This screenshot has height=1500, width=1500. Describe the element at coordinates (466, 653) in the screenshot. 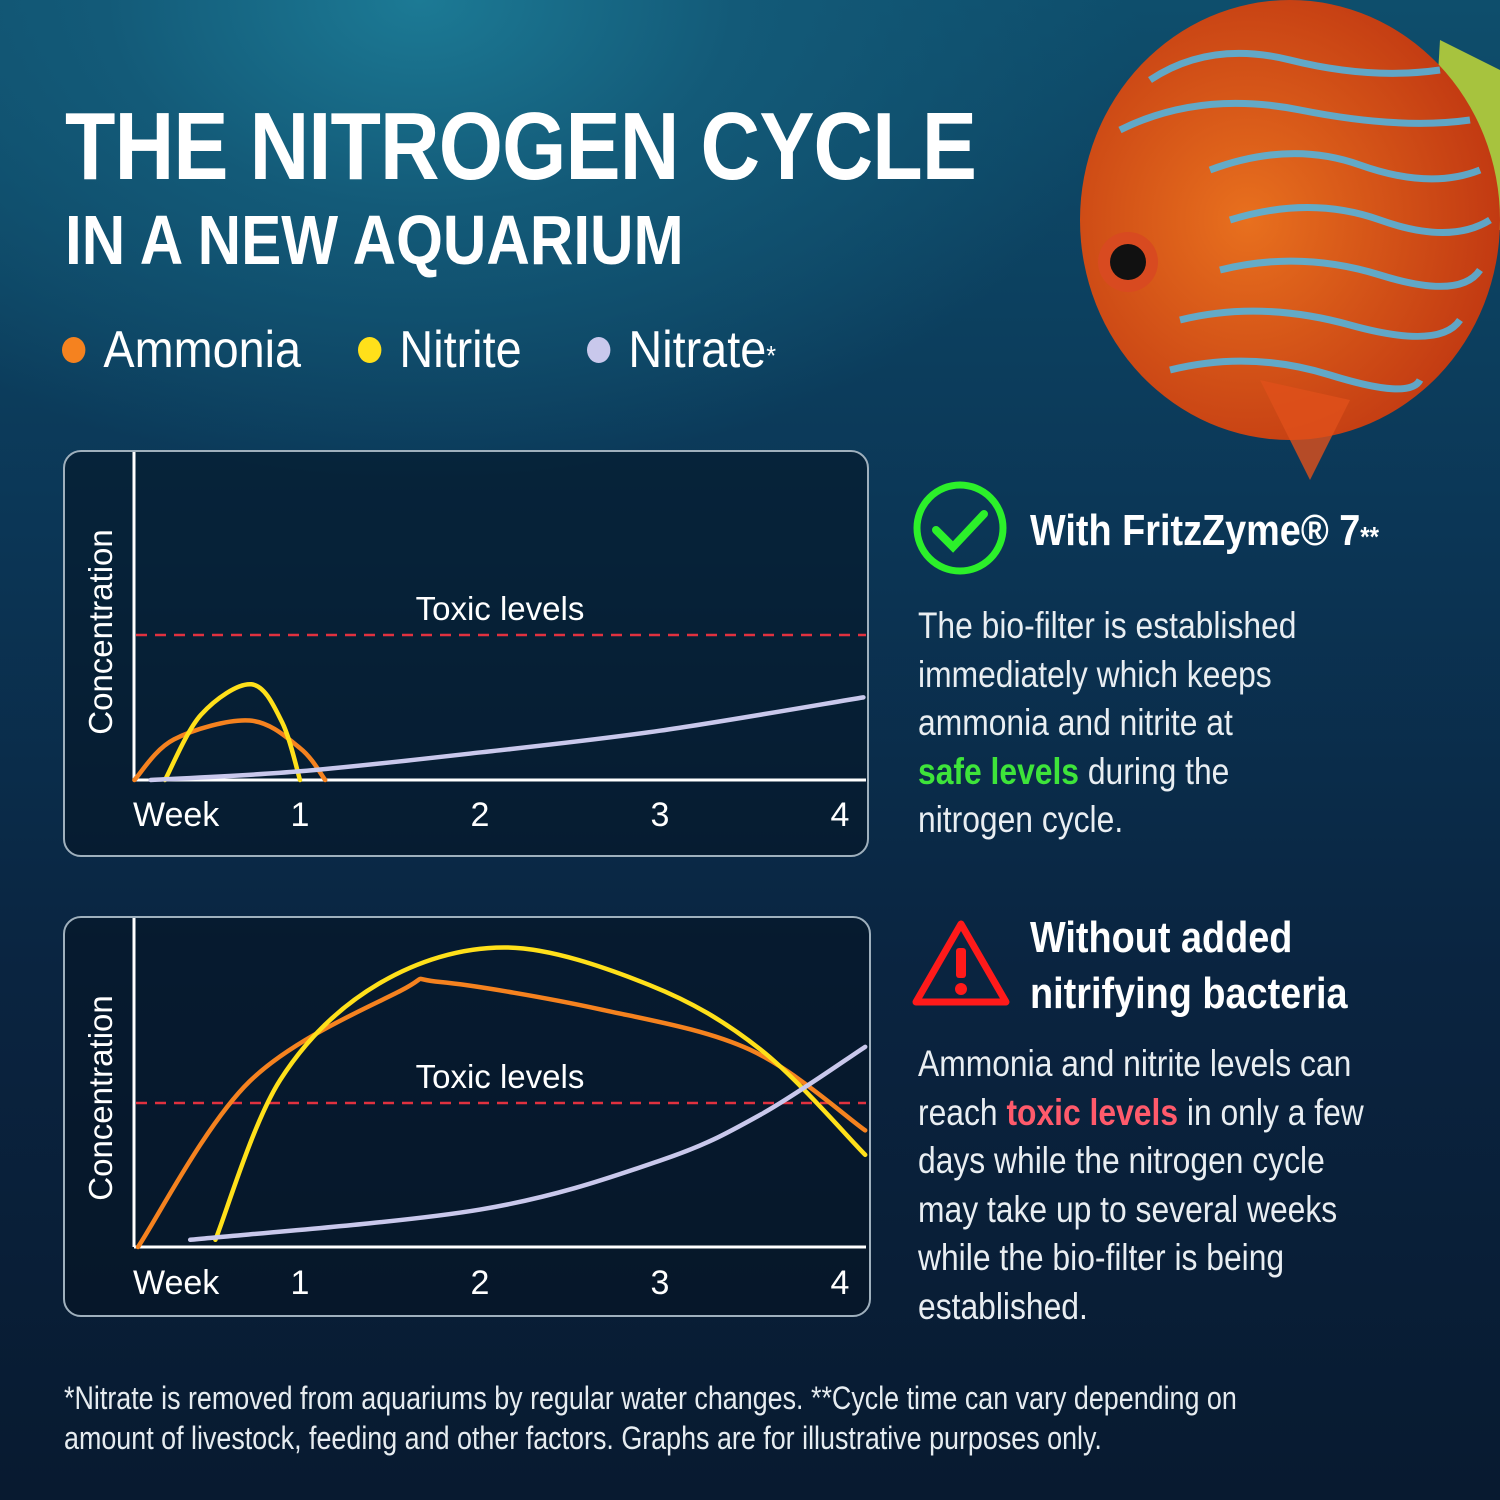

I see `chart-panel-with` at that location.